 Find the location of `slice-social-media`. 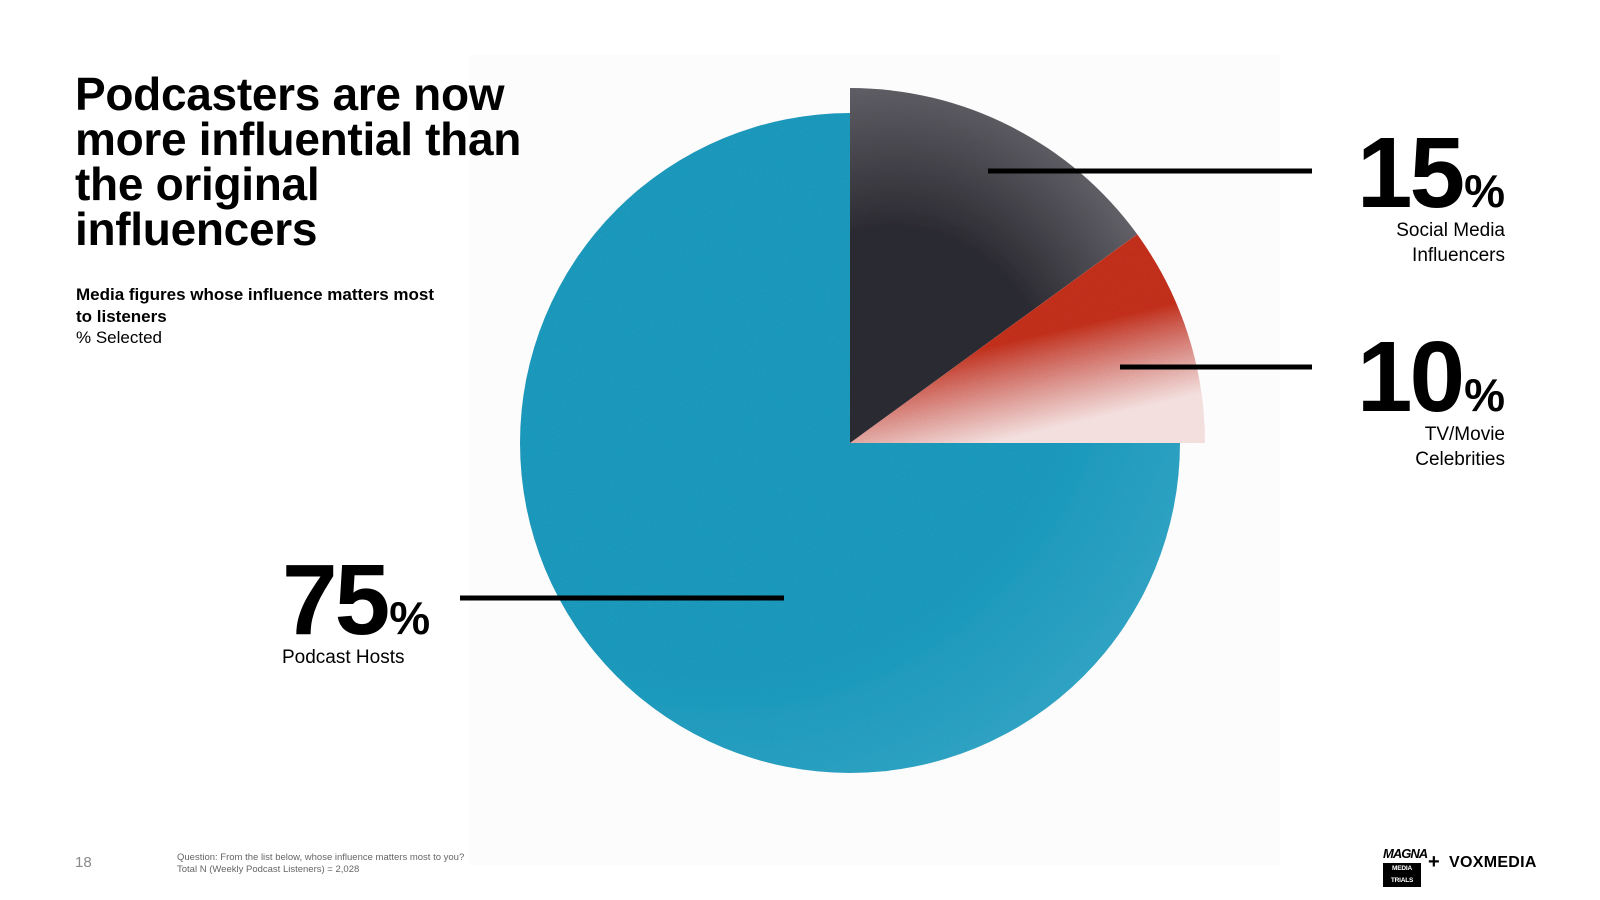

slice-social-media is located at coordinates (994, 265).